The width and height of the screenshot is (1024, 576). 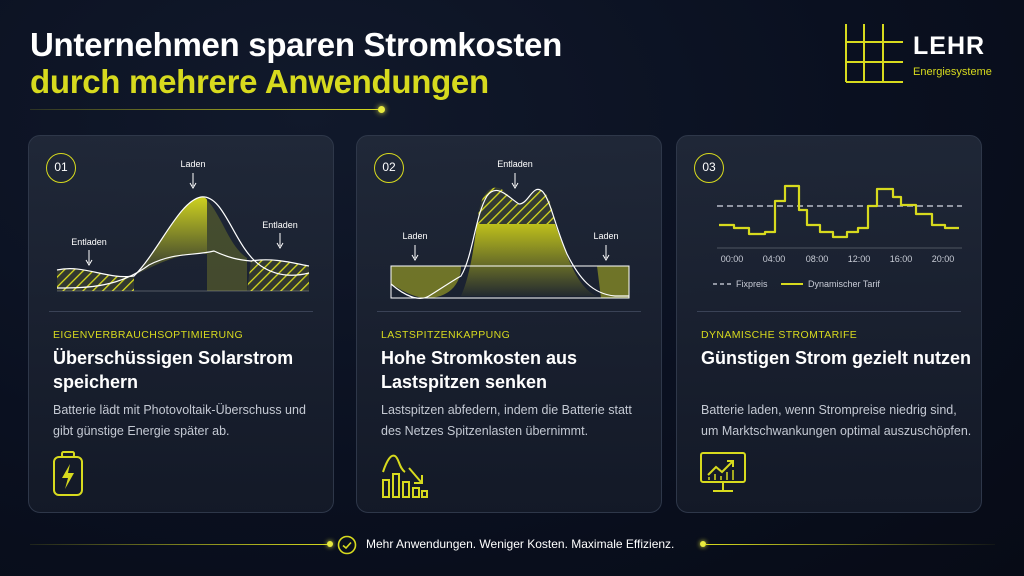 What do you see at coordinates (259, 81) in the screenshot?
I see `title-line-2: durch mehrere Anwendungen` at bounding box center [259, 81].